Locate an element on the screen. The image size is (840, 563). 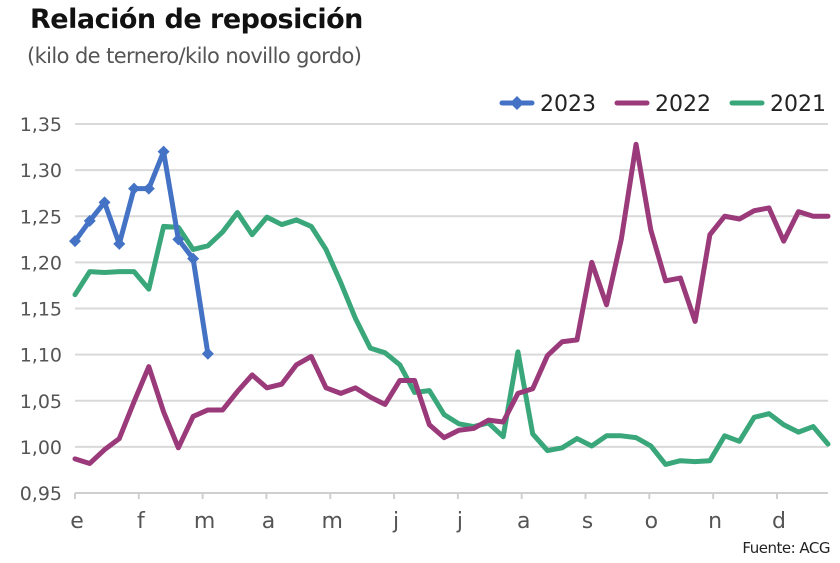
x-tick-label: n is located at coordinates (715, 521).